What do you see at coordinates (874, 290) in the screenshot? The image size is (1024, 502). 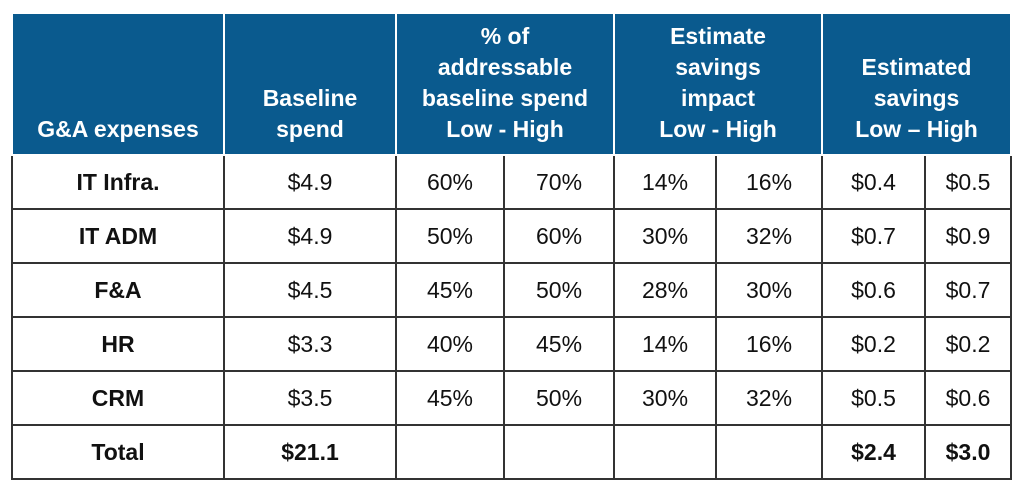 I see `savings-low-cell: $0.6` at bounding box center [874, 290].